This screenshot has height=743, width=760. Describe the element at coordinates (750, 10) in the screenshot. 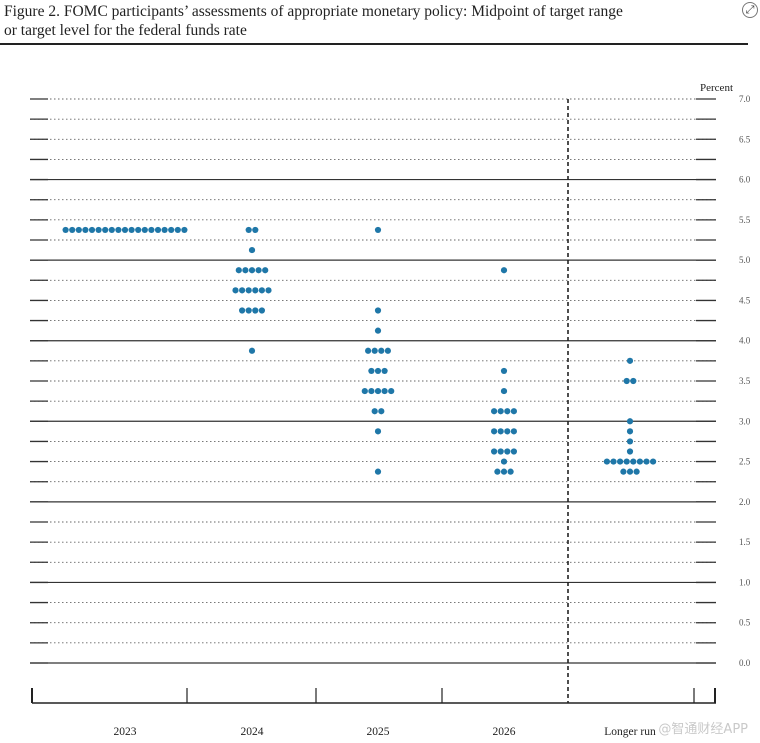

I see `expand-icon: ⤢` at that location.